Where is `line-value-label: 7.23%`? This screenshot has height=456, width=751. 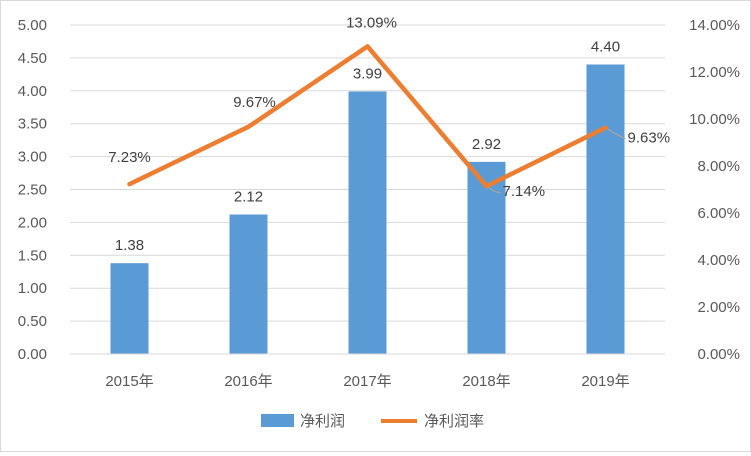 line-value-label: 7.23% is located at coordinates (129, 157).